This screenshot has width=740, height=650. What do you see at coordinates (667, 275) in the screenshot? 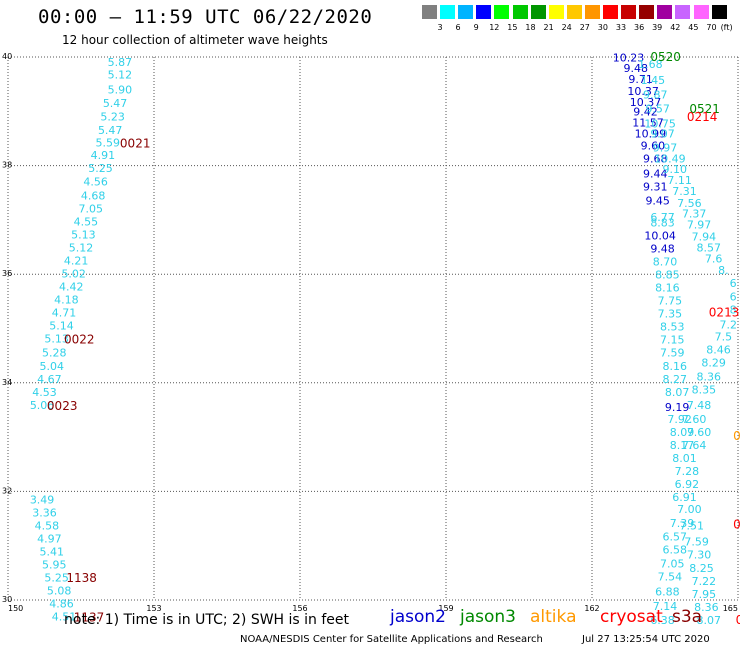
I see `wave-height-label: 8.85` at bounding box center [667, 275].